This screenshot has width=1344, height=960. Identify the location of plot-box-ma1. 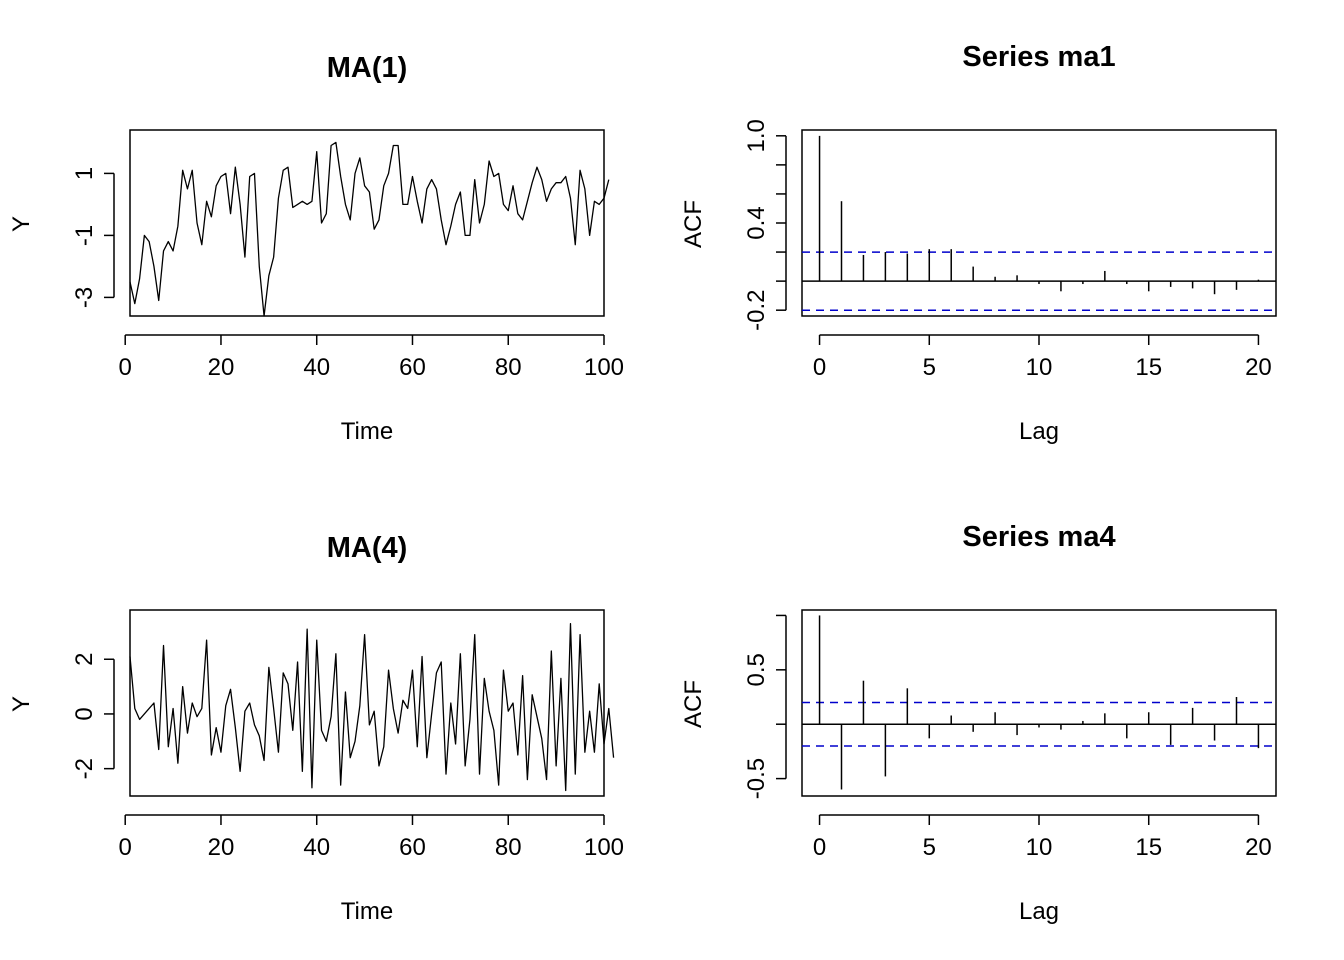
(367, 223).